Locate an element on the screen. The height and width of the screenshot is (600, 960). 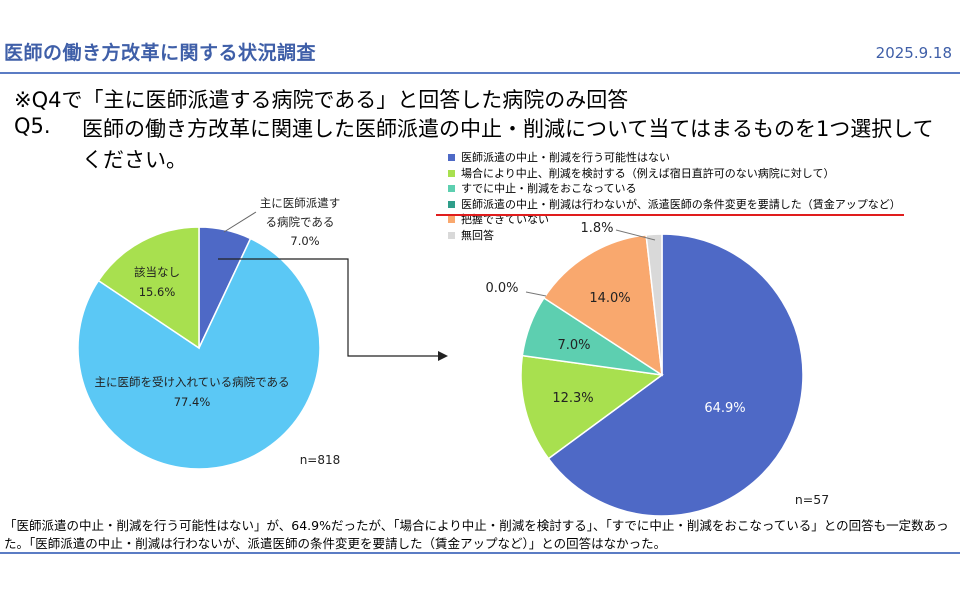
pie0-value-2: 15.6% is located at coordinates (157, 292).